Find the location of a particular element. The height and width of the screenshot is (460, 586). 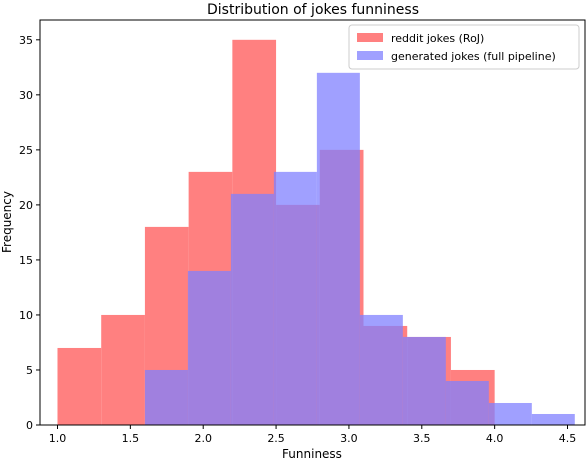

y-tick-label: 30 is located at coordinates (26, 95).